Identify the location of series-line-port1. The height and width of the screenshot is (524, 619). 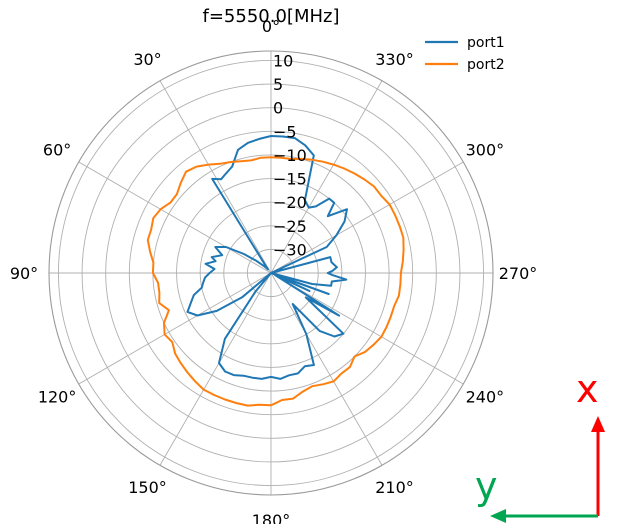
(267, 257).